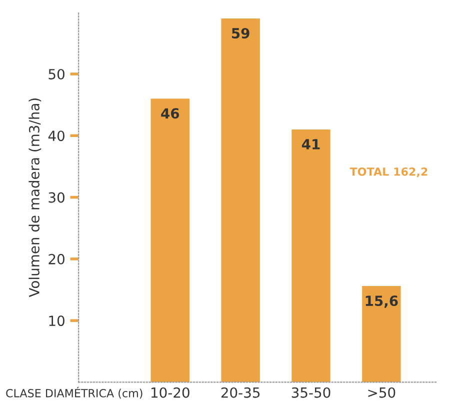 This screenshot has width=449, height=411. What do you see at coordinates (170, 392) in the screenshot?
I see `x-tick-label: 10-20` at bounding box center [170, 392].